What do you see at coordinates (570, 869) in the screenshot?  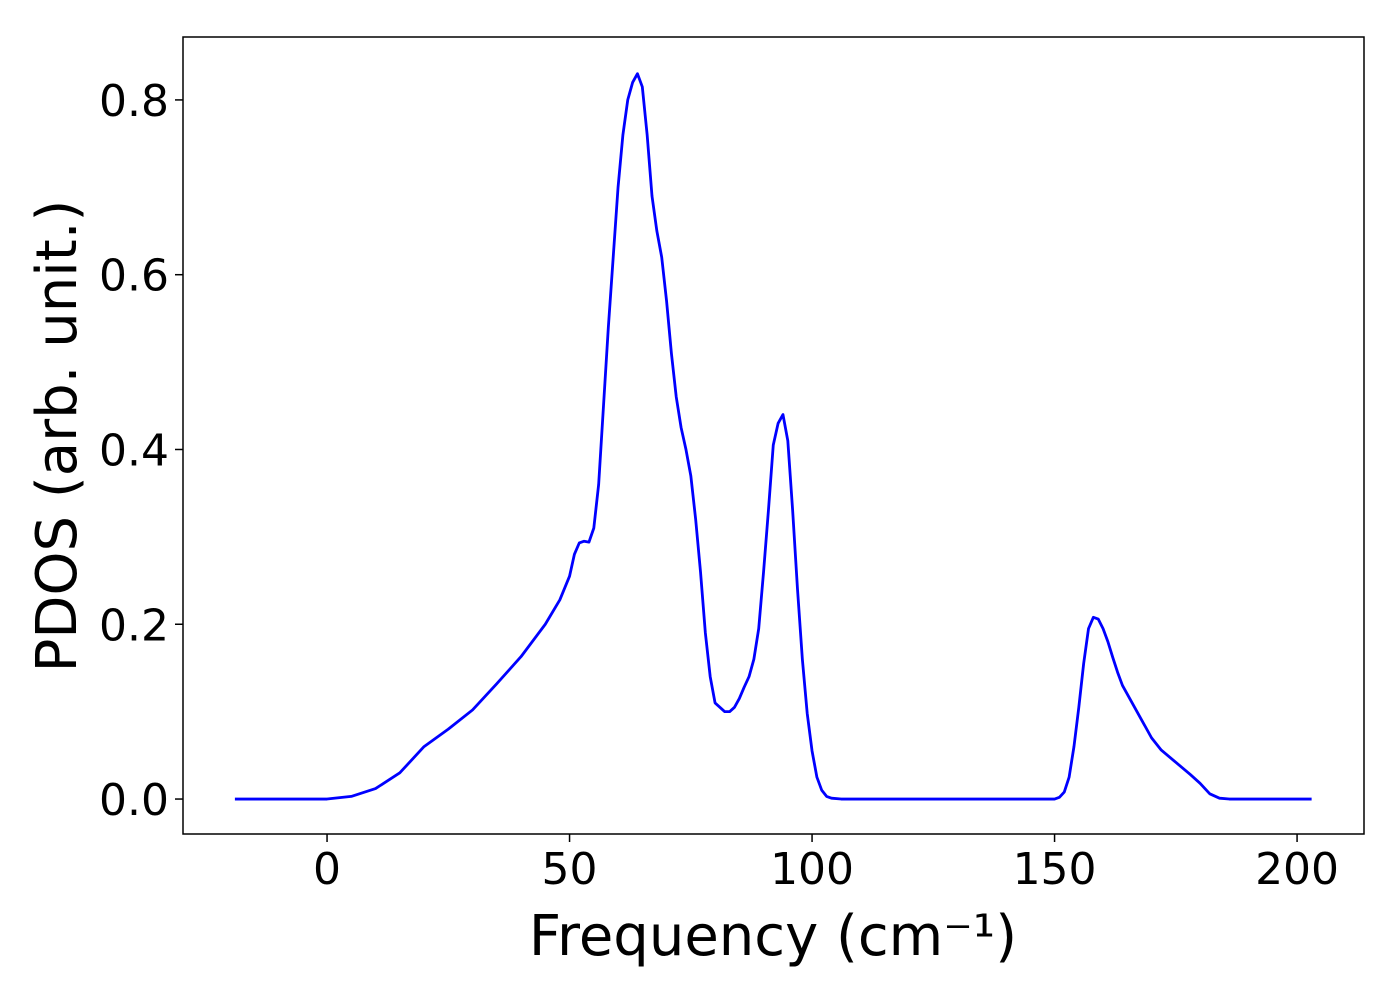 I see `x-tick-label: 50` at bounding box center [570, 869].